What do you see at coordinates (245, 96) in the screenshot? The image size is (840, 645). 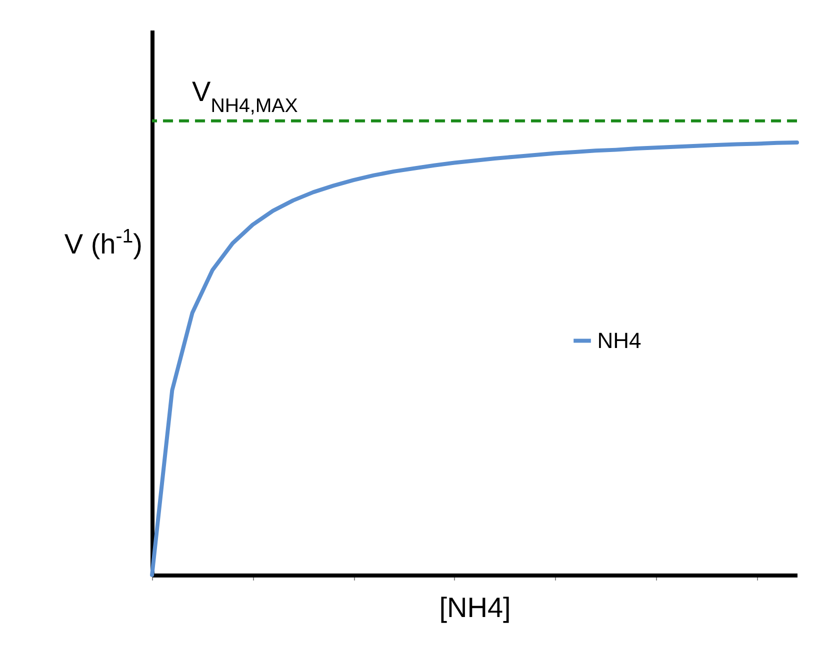 I see `ref-line-label: V$_{NH4,MAX}$` at bounding box center [245, 96].